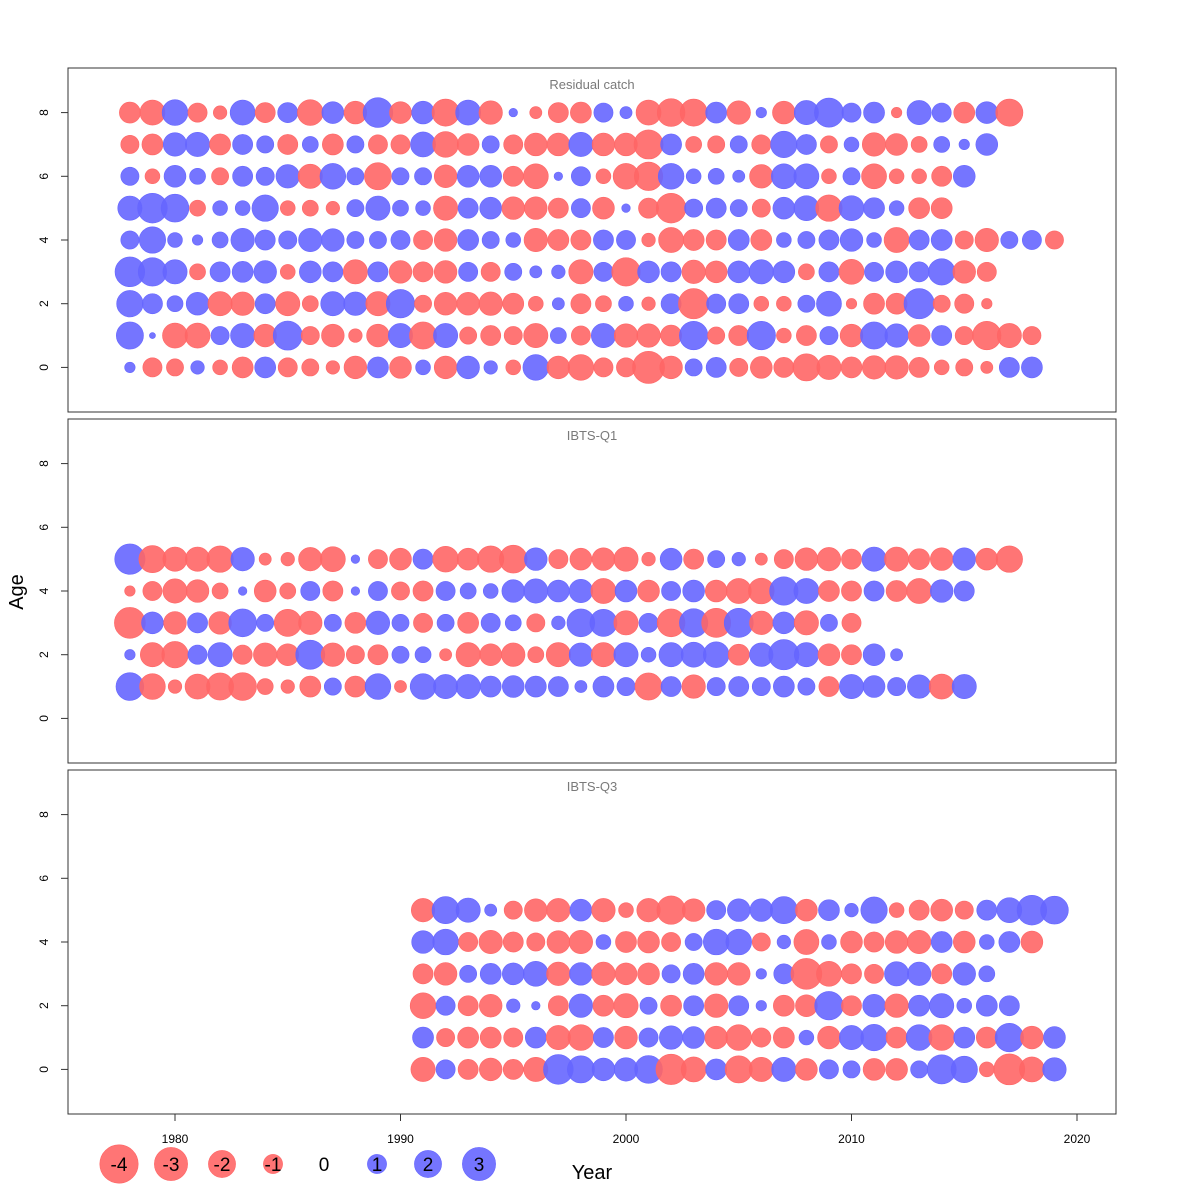 The image size is (1200, 1200). What do you see at coordinates (626, 1129) in the screenshot?
I see `x-axis: 1980 1990 2000 2010 2020` at bounding box center [626, 1129].